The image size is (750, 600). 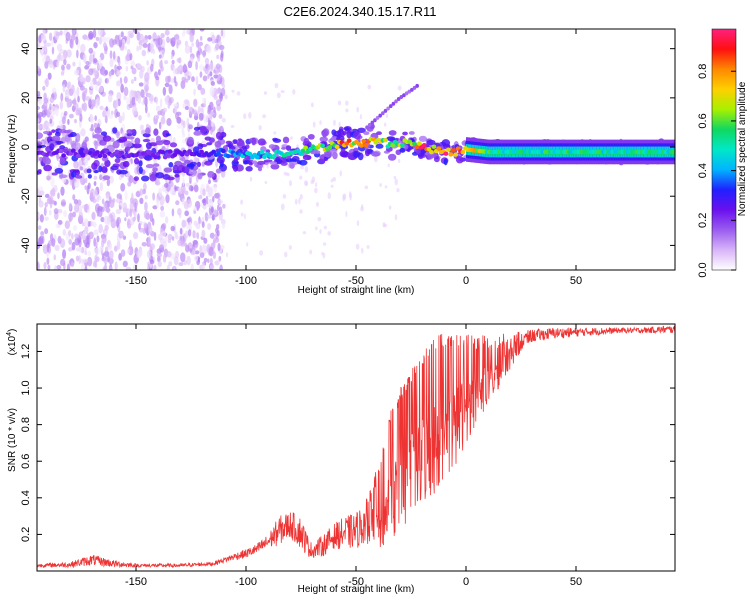 What do you see at coordinates (26, 534) in the screenshot?
I see `snr-y-tick-label: 0.2` at bounding box center [26, 534].